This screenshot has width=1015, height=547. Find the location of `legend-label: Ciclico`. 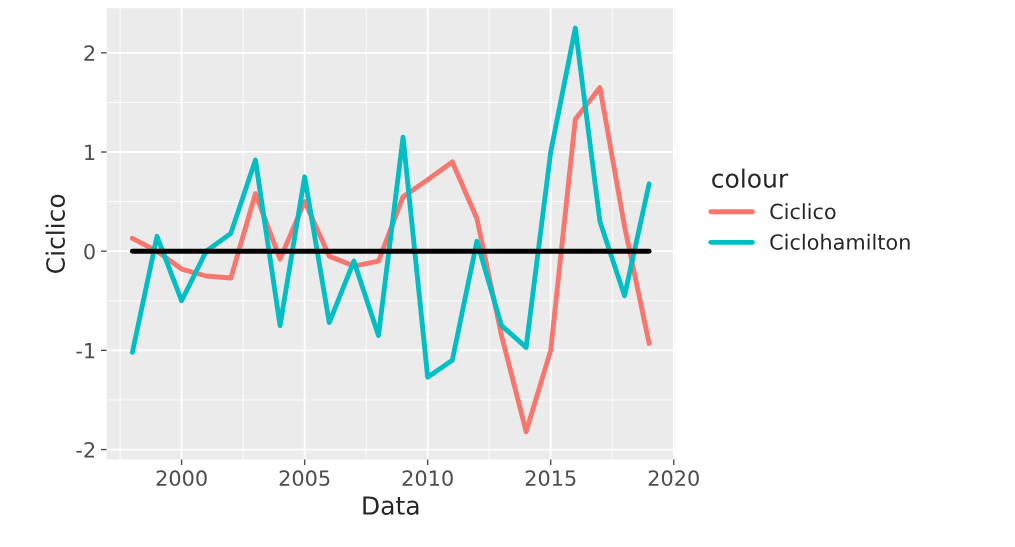

legend-label: Ciclico is located at coordinates (803, 211).